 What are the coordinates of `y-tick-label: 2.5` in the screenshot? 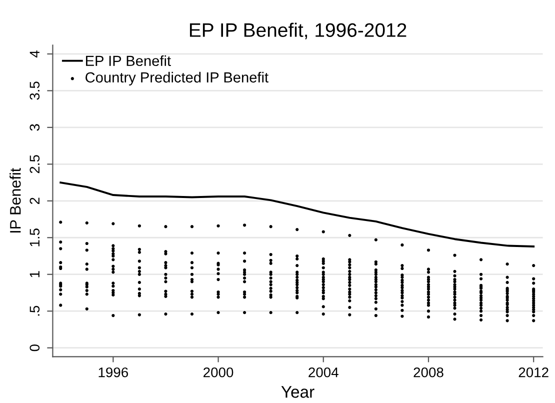 It's located at (35, 164).